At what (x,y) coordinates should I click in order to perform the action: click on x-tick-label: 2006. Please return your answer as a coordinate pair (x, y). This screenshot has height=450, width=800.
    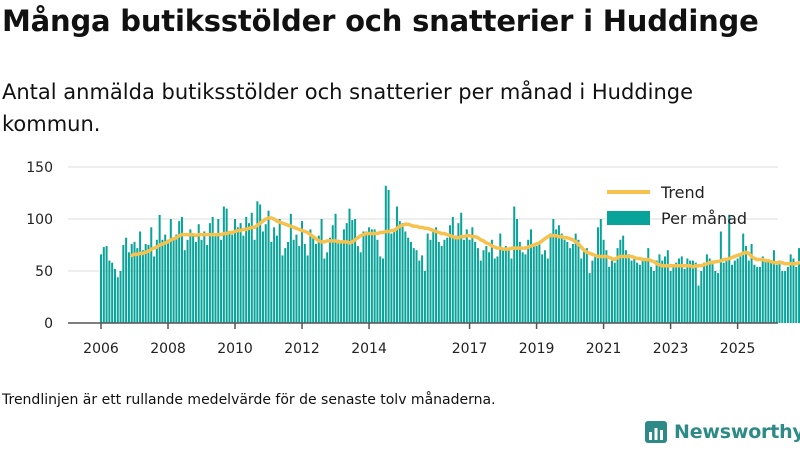
    Looking at the image, I should click on (101, 349).